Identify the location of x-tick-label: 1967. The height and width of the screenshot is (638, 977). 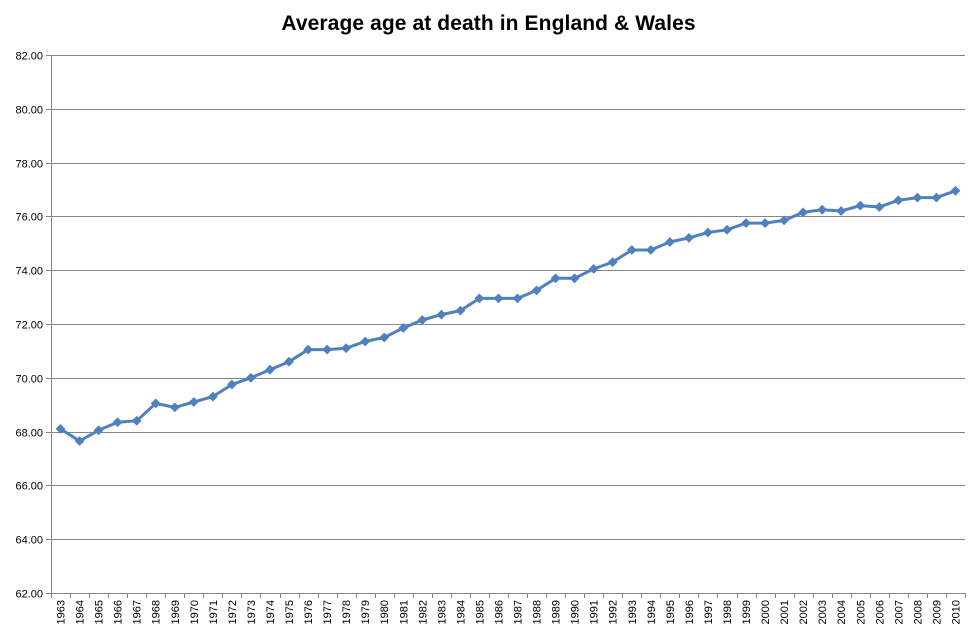
(138, 612).